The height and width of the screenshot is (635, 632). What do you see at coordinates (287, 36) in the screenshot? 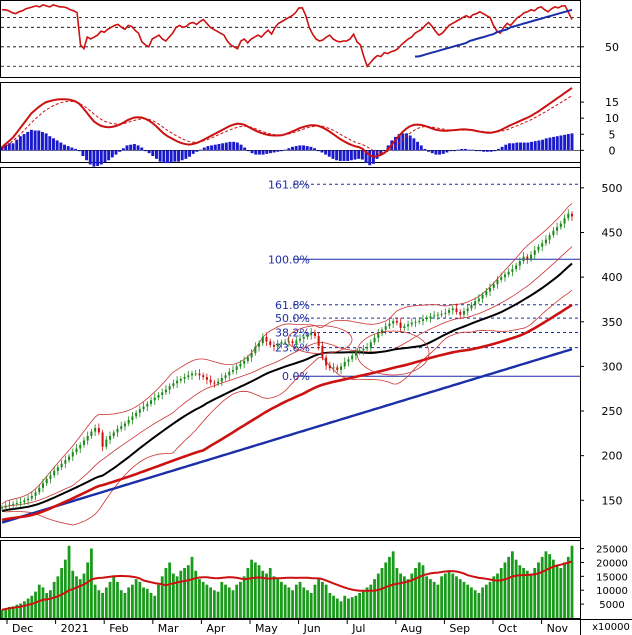
I see `rsi-line` at bounding box center [287, 36].